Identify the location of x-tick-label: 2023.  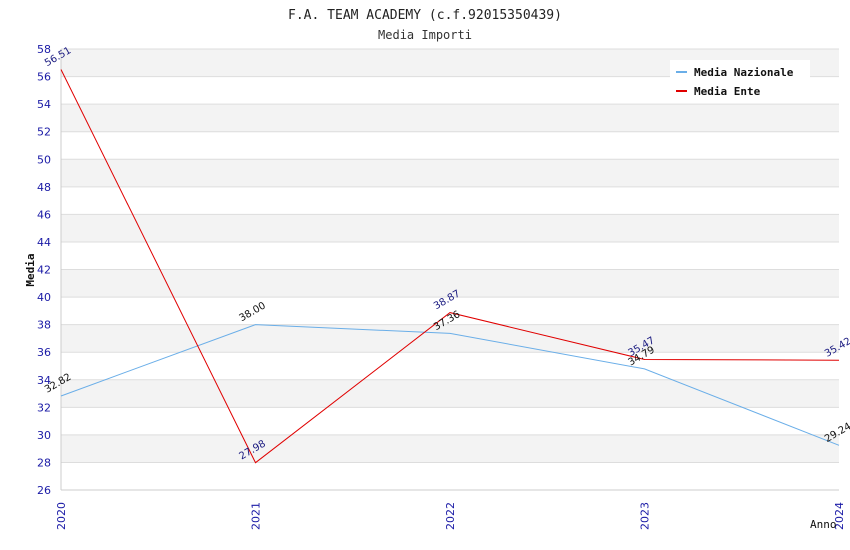
(645, 516).